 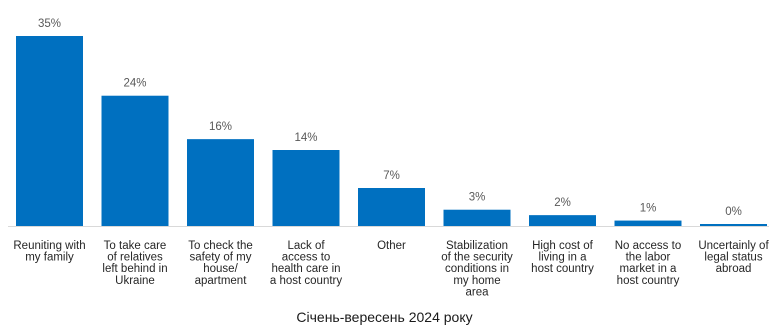 What do you see at coordinates (391, 246) in the screenshot?
I see `category-label-4: Other` at bounding box center [391, 246].